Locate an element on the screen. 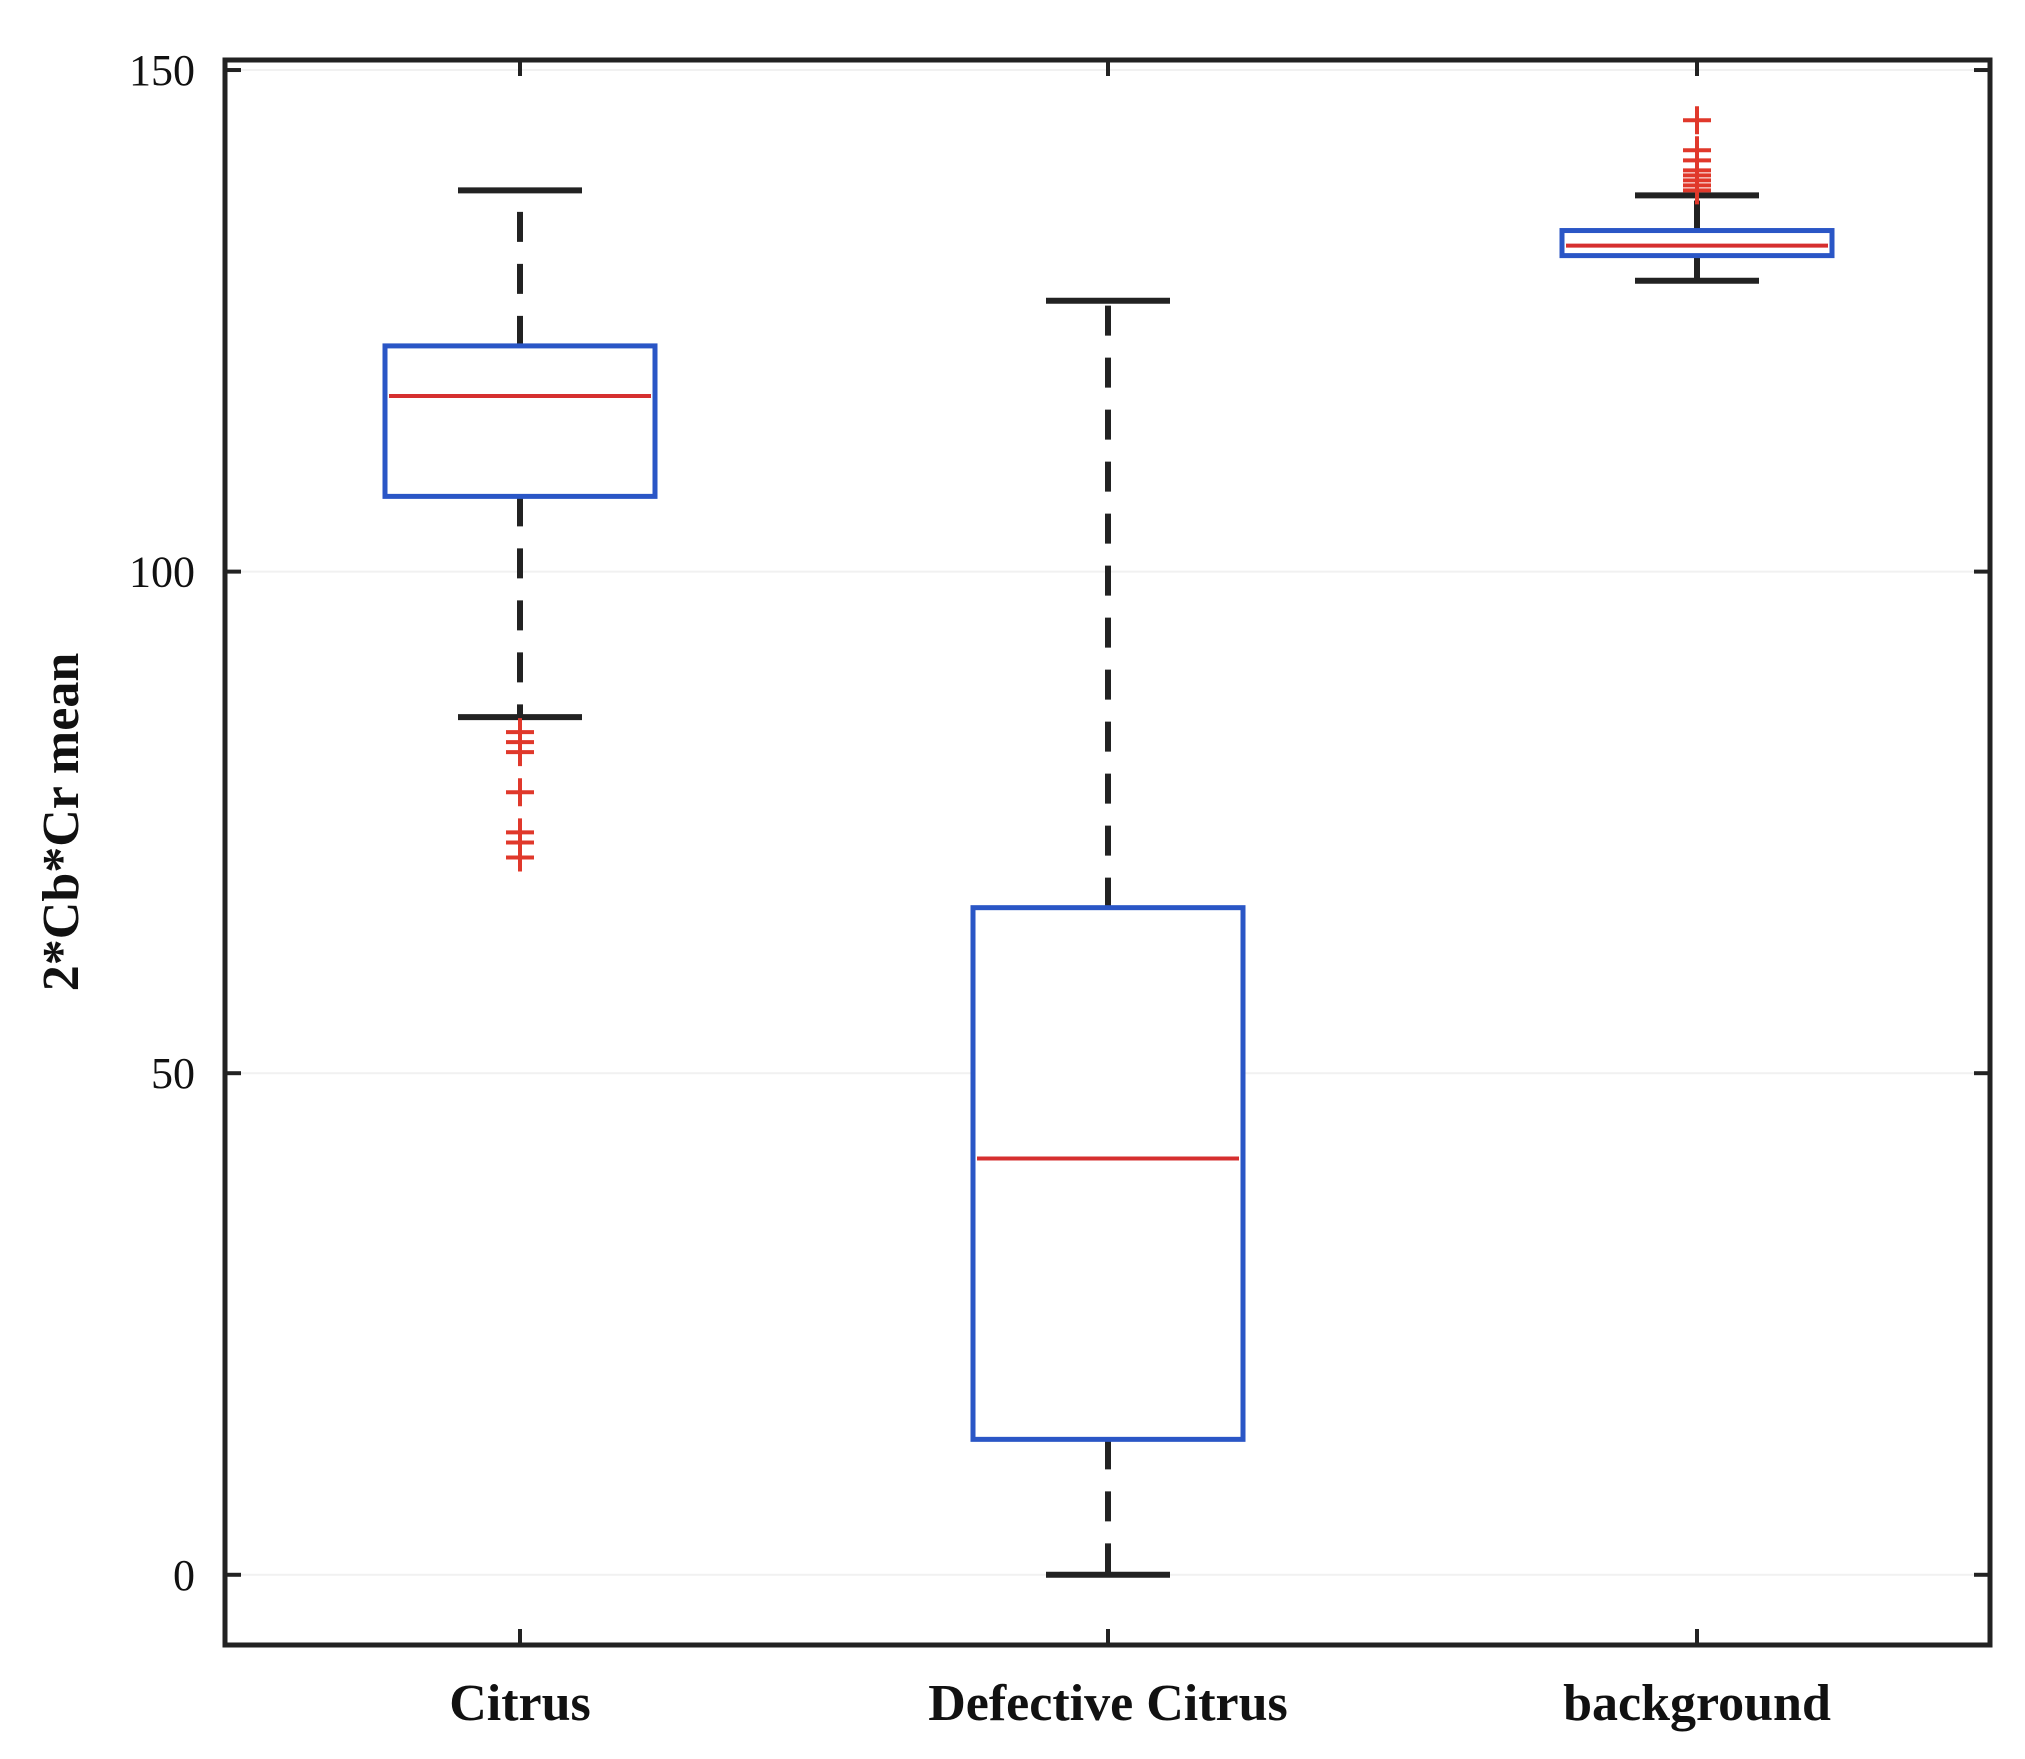  x-tick-label-2: background is located at coordinates (1697, 1703).